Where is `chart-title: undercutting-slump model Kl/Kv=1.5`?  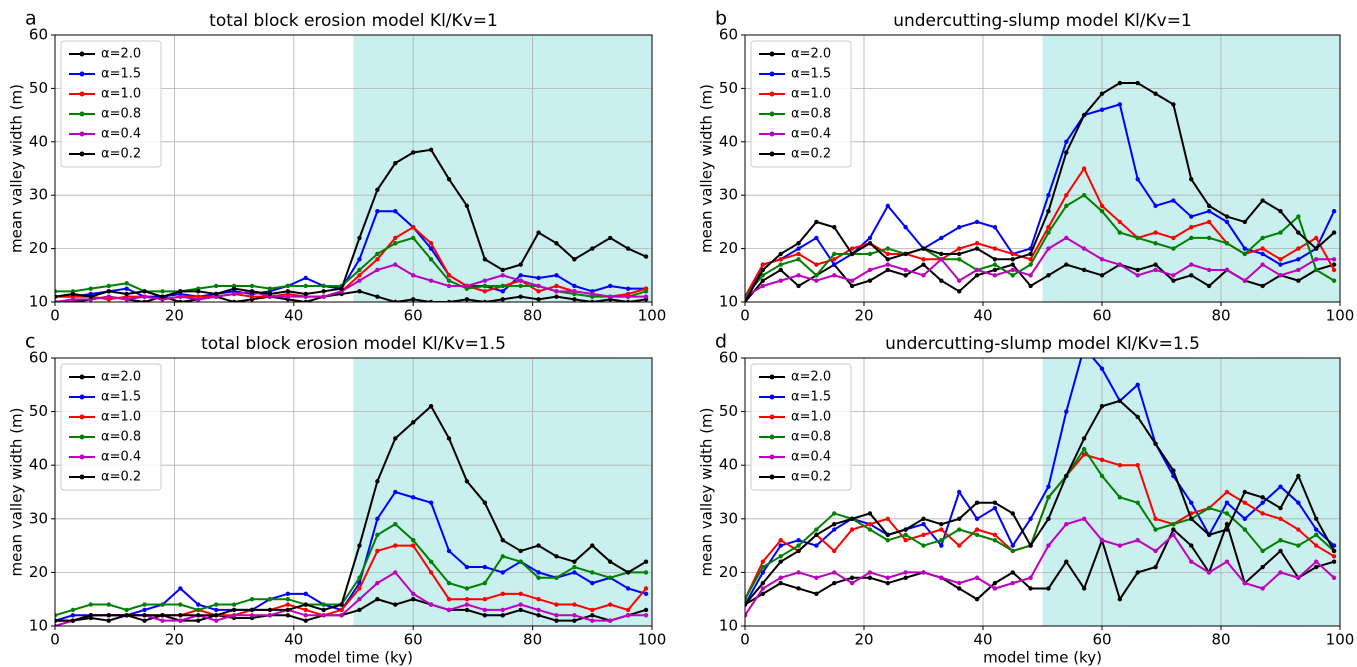 chart-title: undercutting-slump model Kl/Kv=1.5 is located at coordinates (1042, 344).